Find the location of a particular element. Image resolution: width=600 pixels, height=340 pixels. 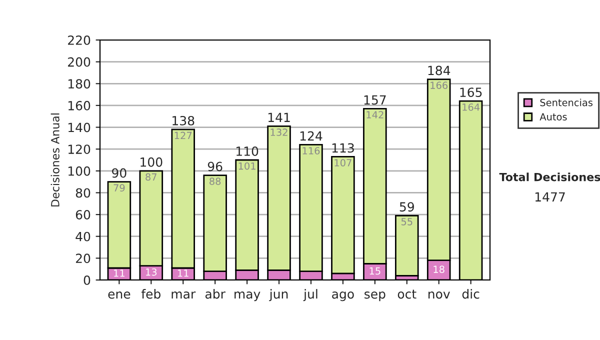

data-label: 142 is located at coordinates (375, 114).